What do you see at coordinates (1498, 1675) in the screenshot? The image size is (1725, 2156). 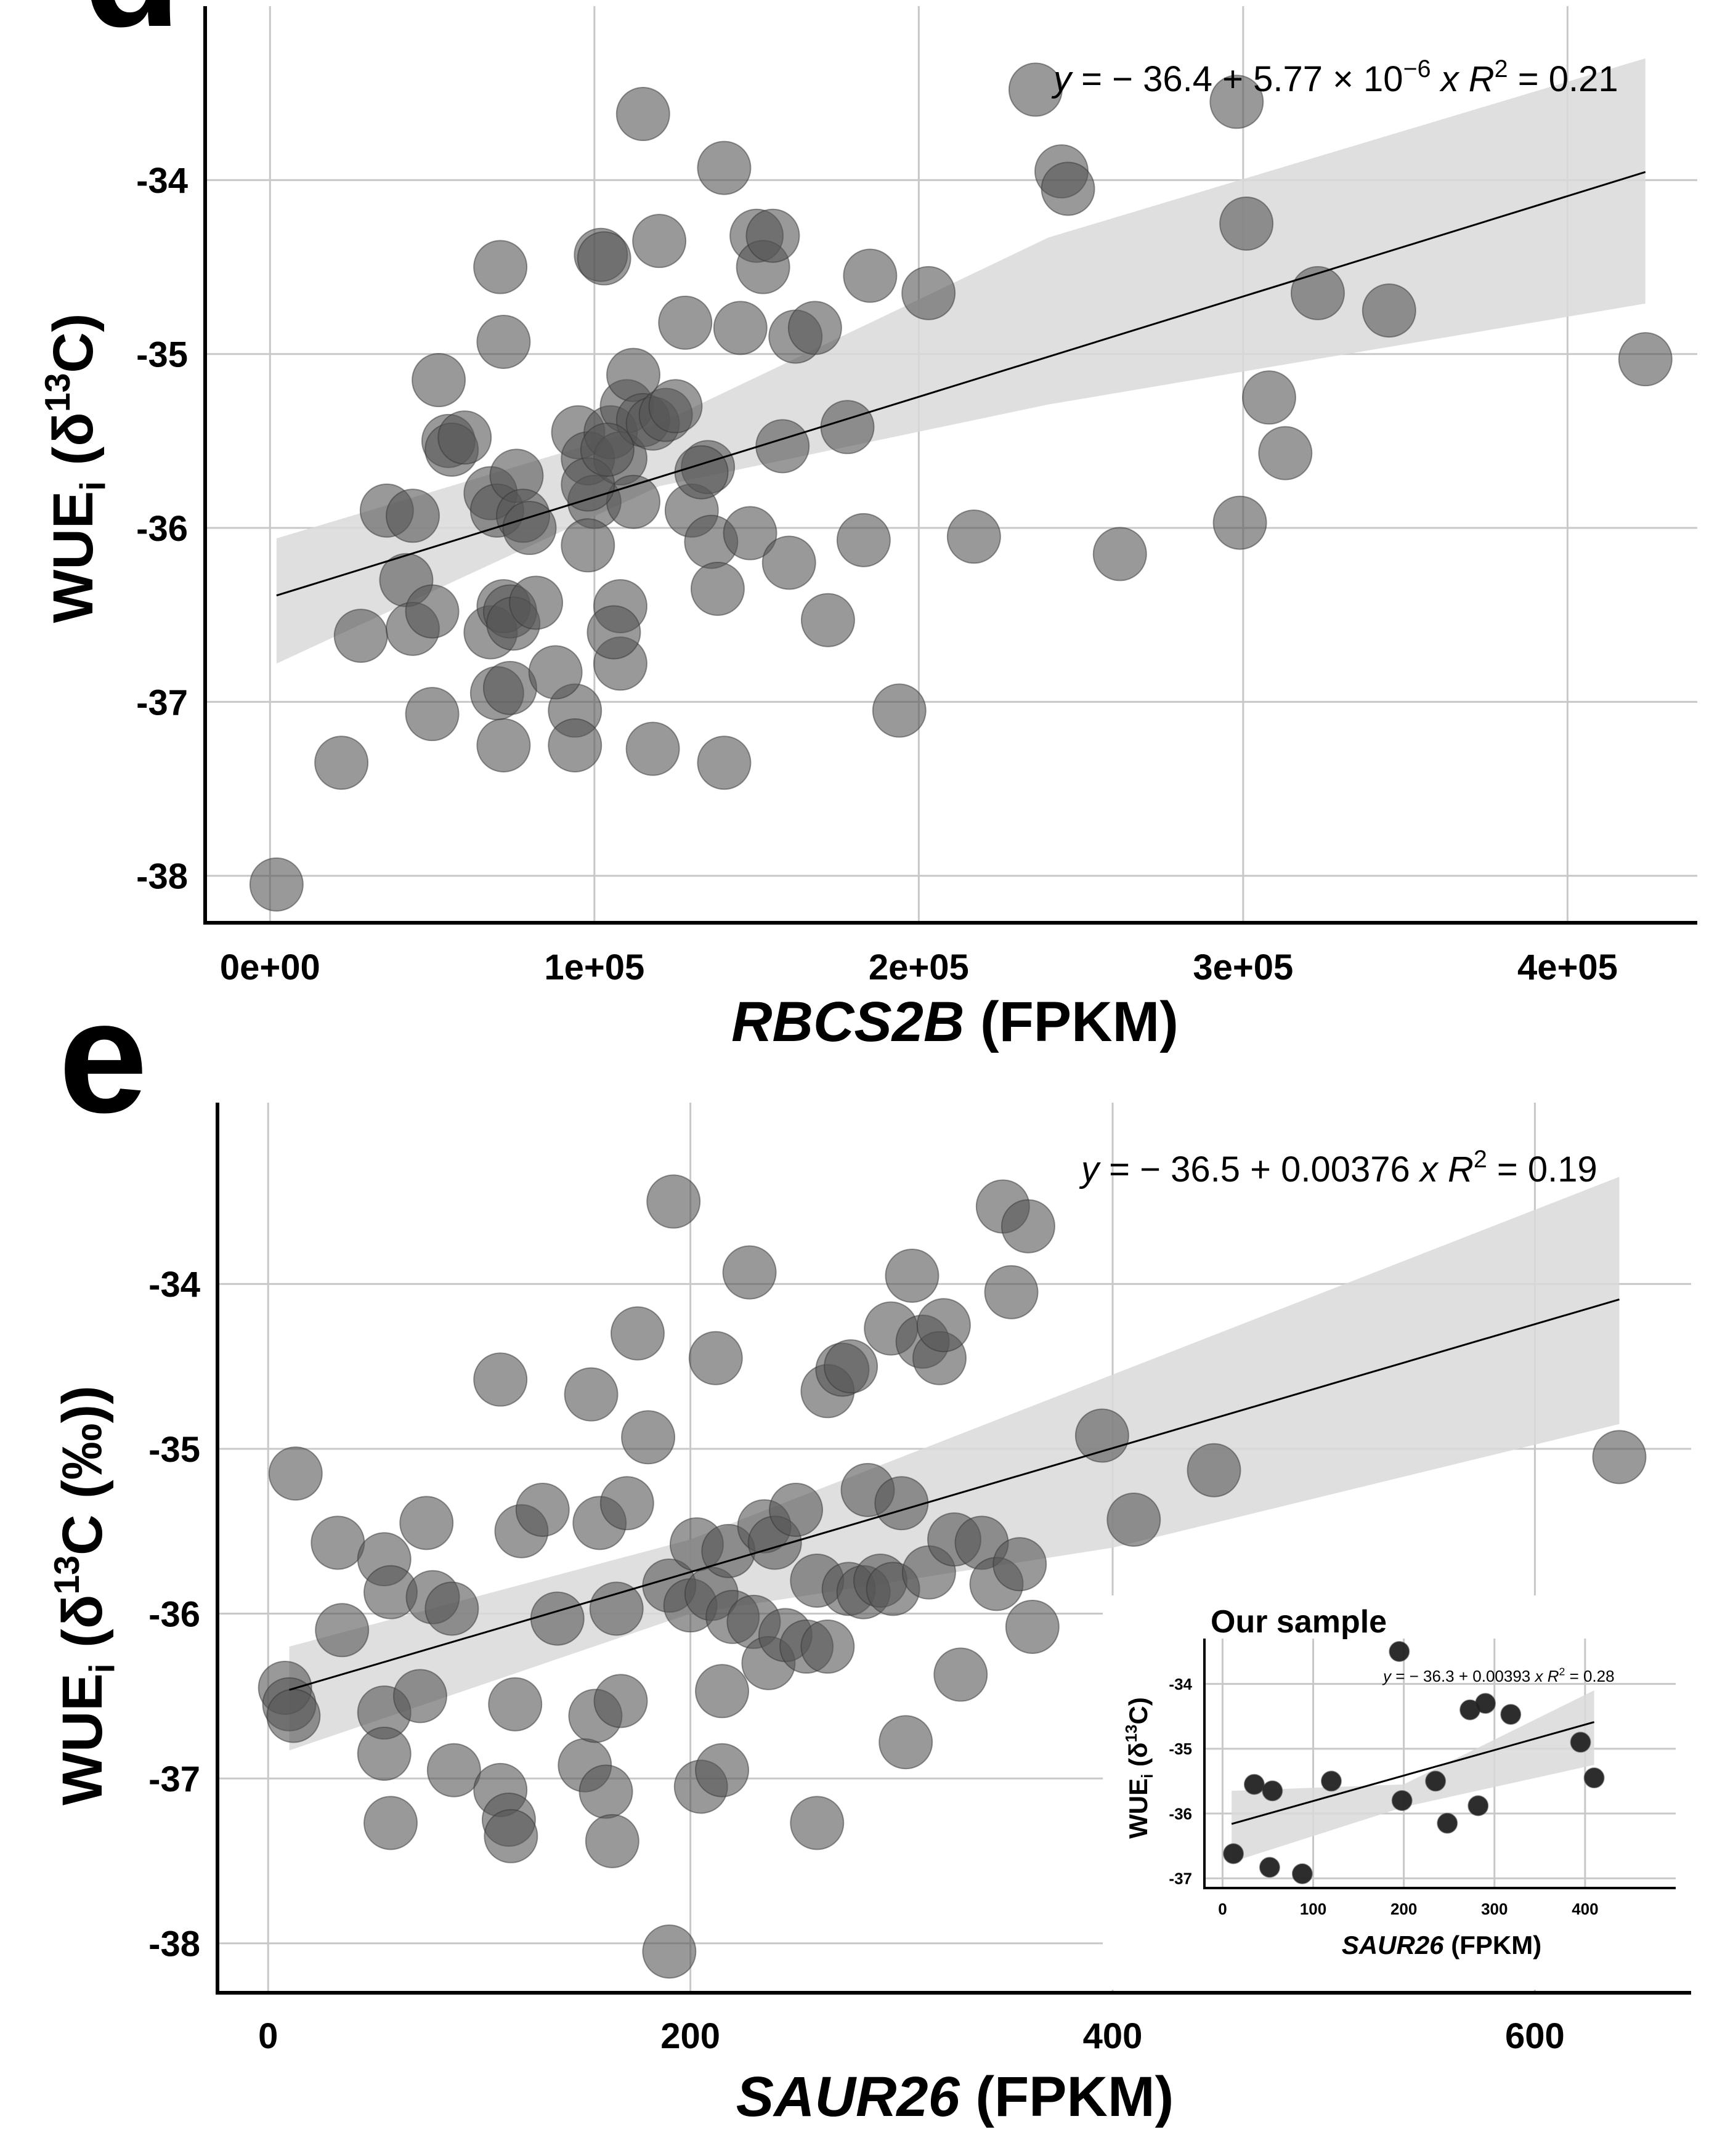 I see `regression-equation: y = − 36.3 + 0.00393 x R2 = 0.28` at bounding box center [1498, 1675].